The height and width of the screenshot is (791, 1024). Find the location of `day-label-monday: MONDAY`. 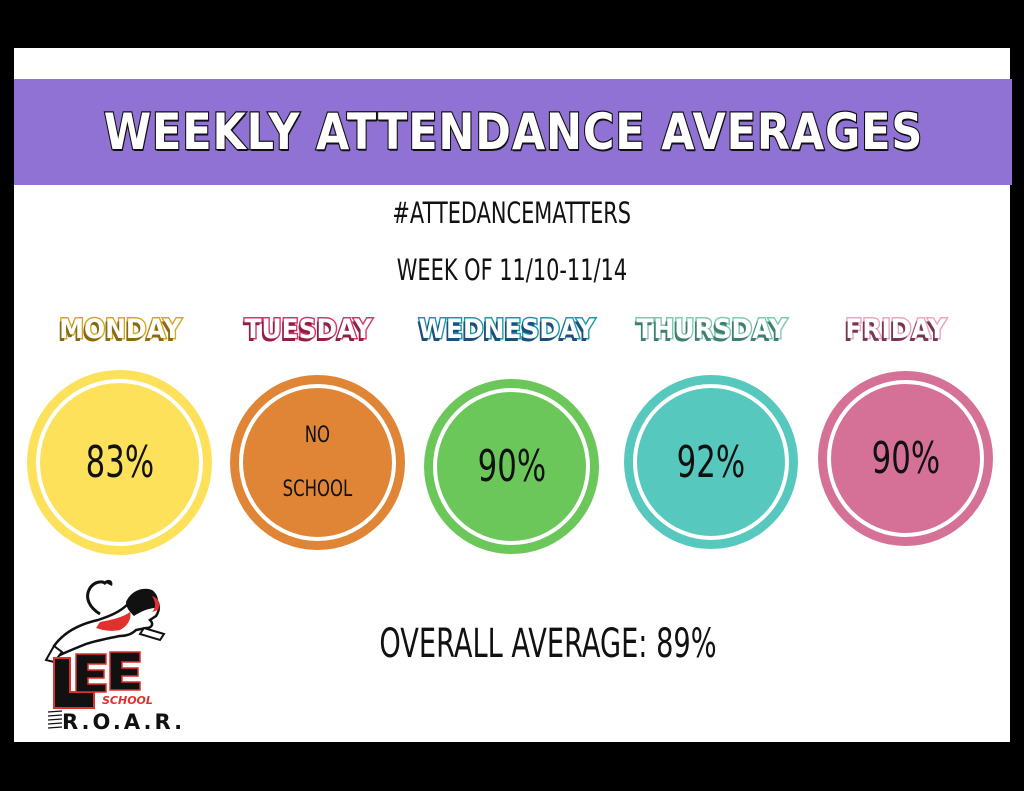

day-label-monday: MONDAY is located at coordinates (120, 329).